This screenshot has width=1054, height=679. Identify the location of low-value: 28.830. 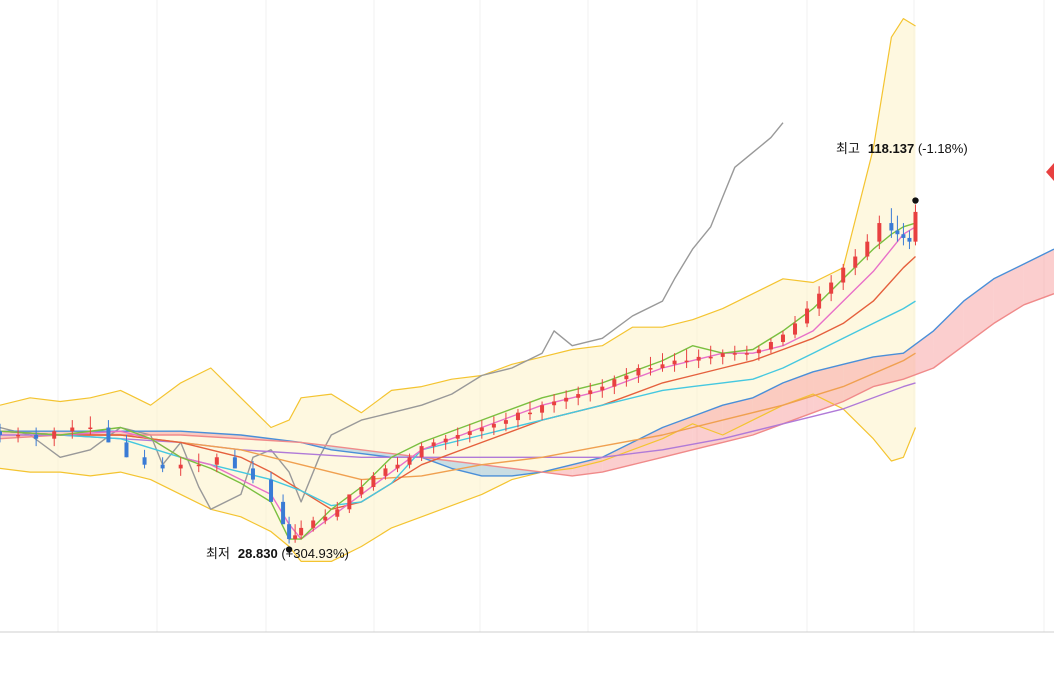
(257, 553).